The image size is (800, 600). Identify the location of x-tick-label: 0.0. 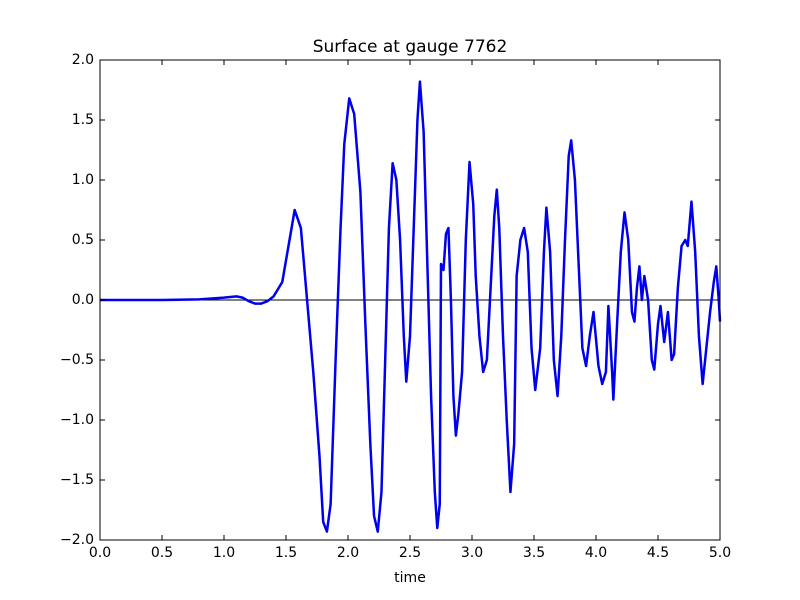
(100, 553).